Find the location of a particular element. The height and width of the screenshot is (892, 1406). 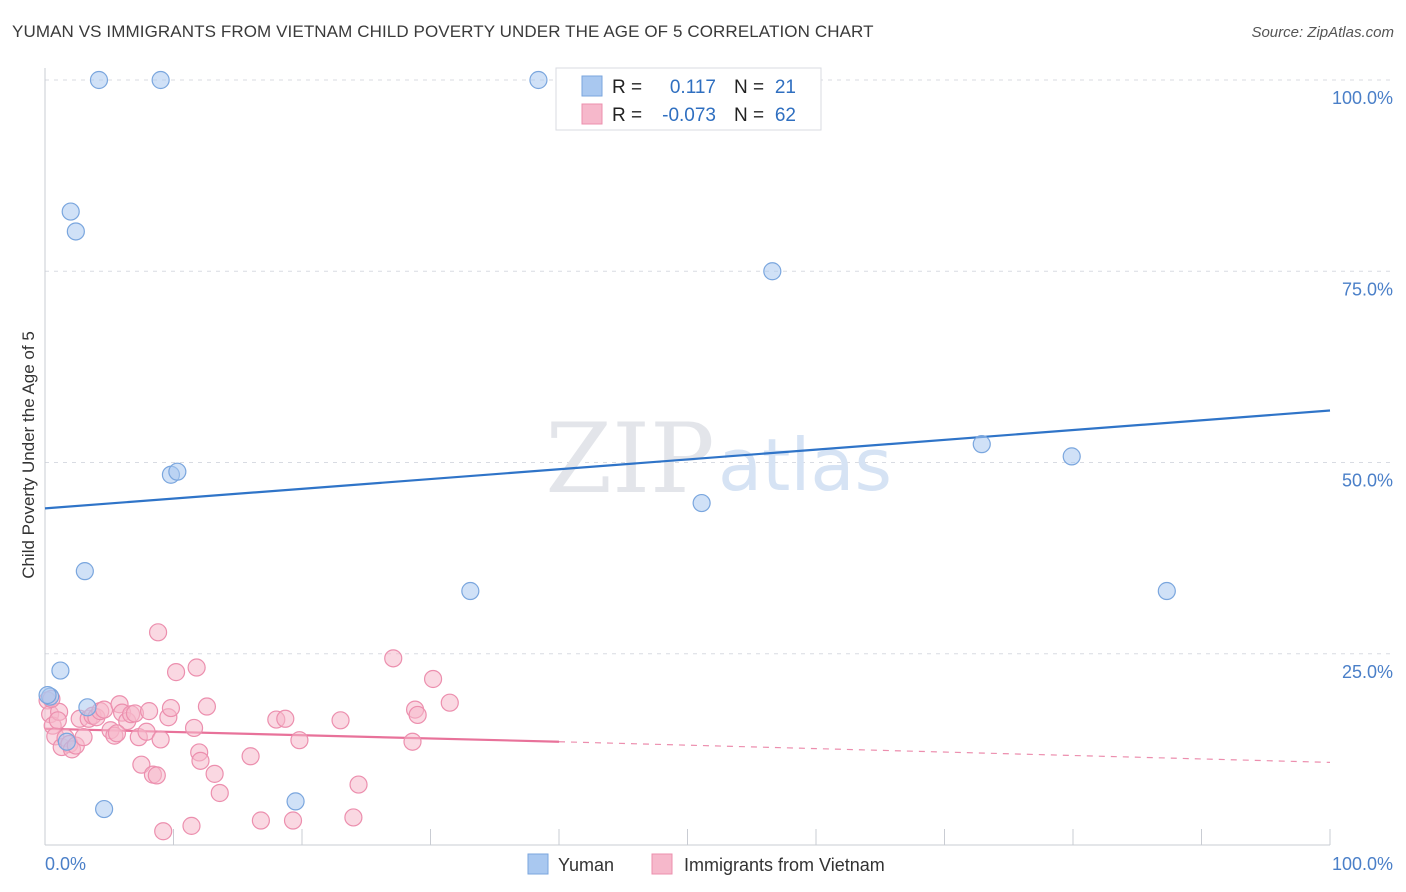

y-axis-label: Child Poverty Under the Age of 5 is located at coordinates (28, 455).